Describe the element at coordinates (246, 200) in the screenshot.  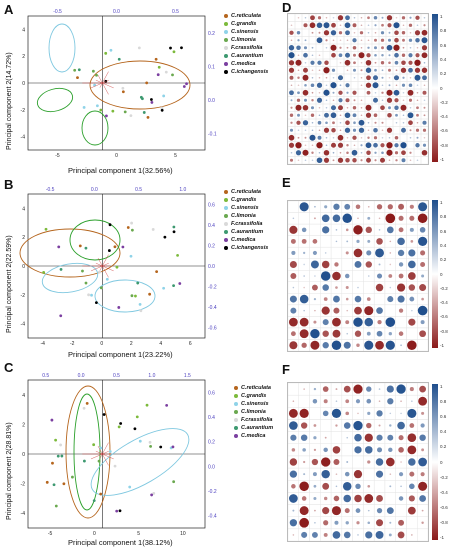
I see `legend-item: C.grandis` at that location.